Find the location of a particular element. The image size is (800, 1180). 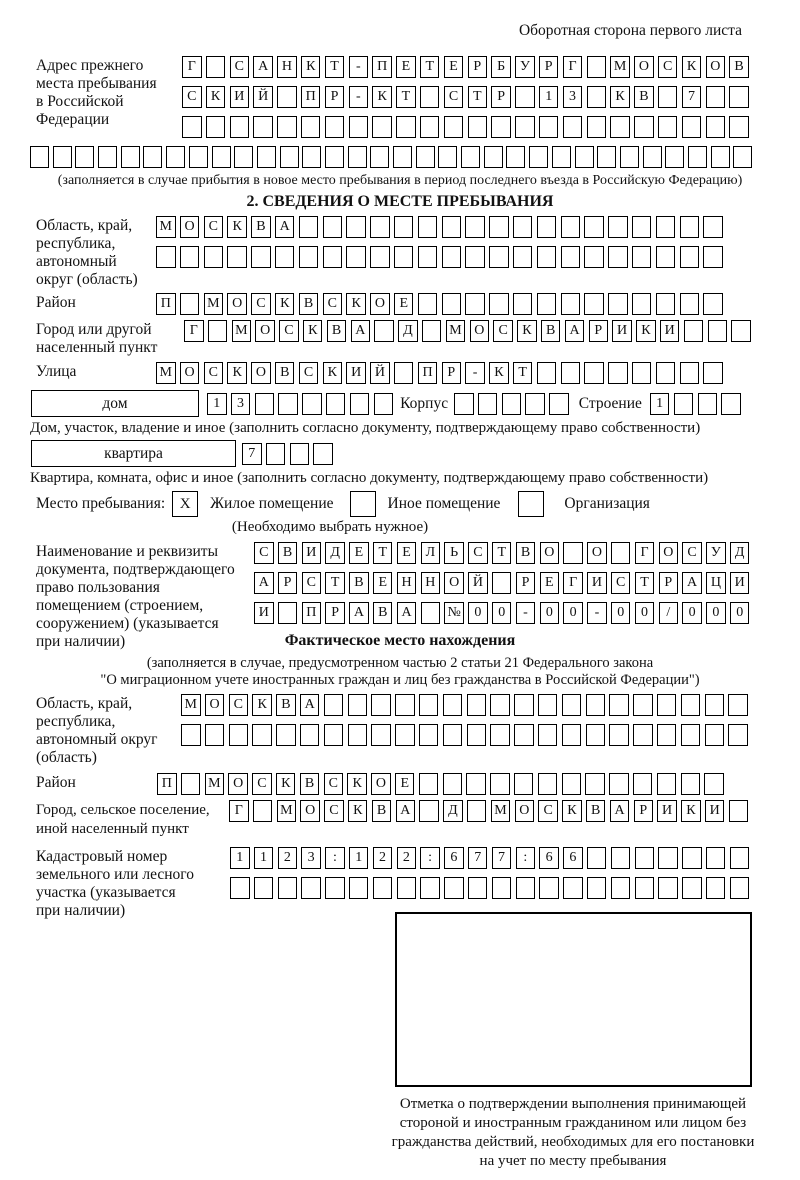

stay-type-option-residential-label: Жилое помещение is located at coordinates (272, 503).